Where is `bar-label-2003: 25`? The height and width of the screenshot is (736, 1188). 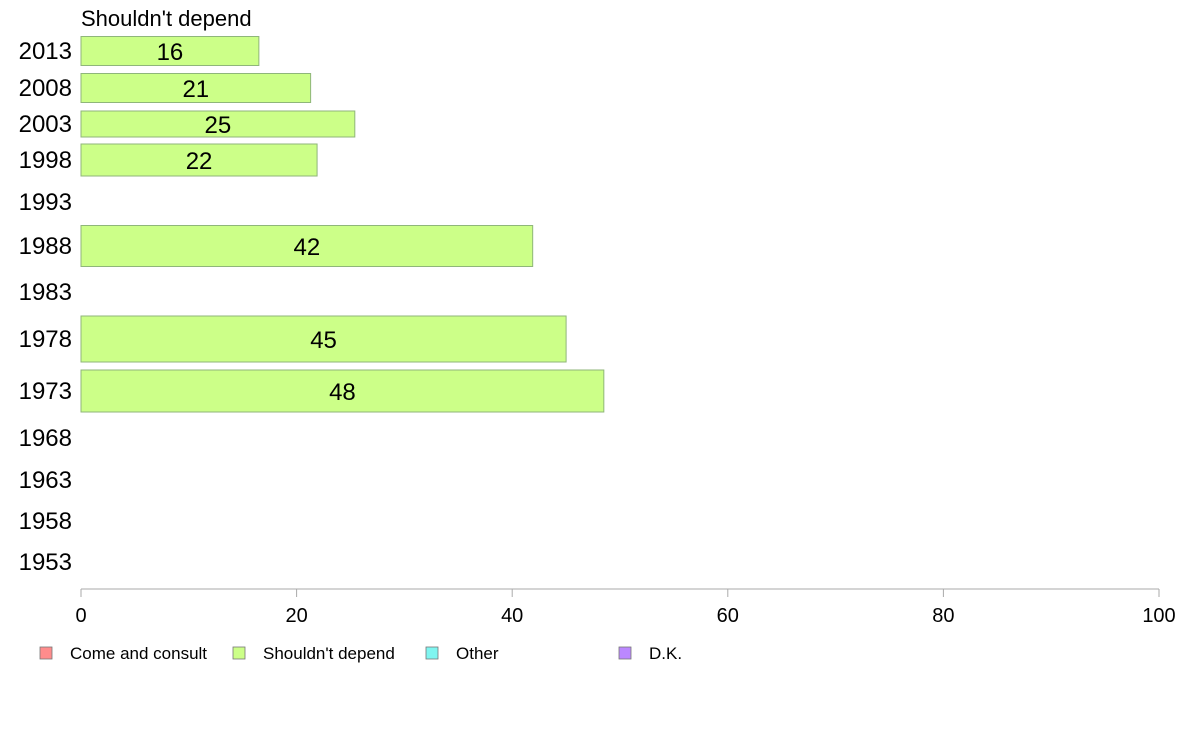
bar-label-2003: 25 is located at coordinates (218, 125).